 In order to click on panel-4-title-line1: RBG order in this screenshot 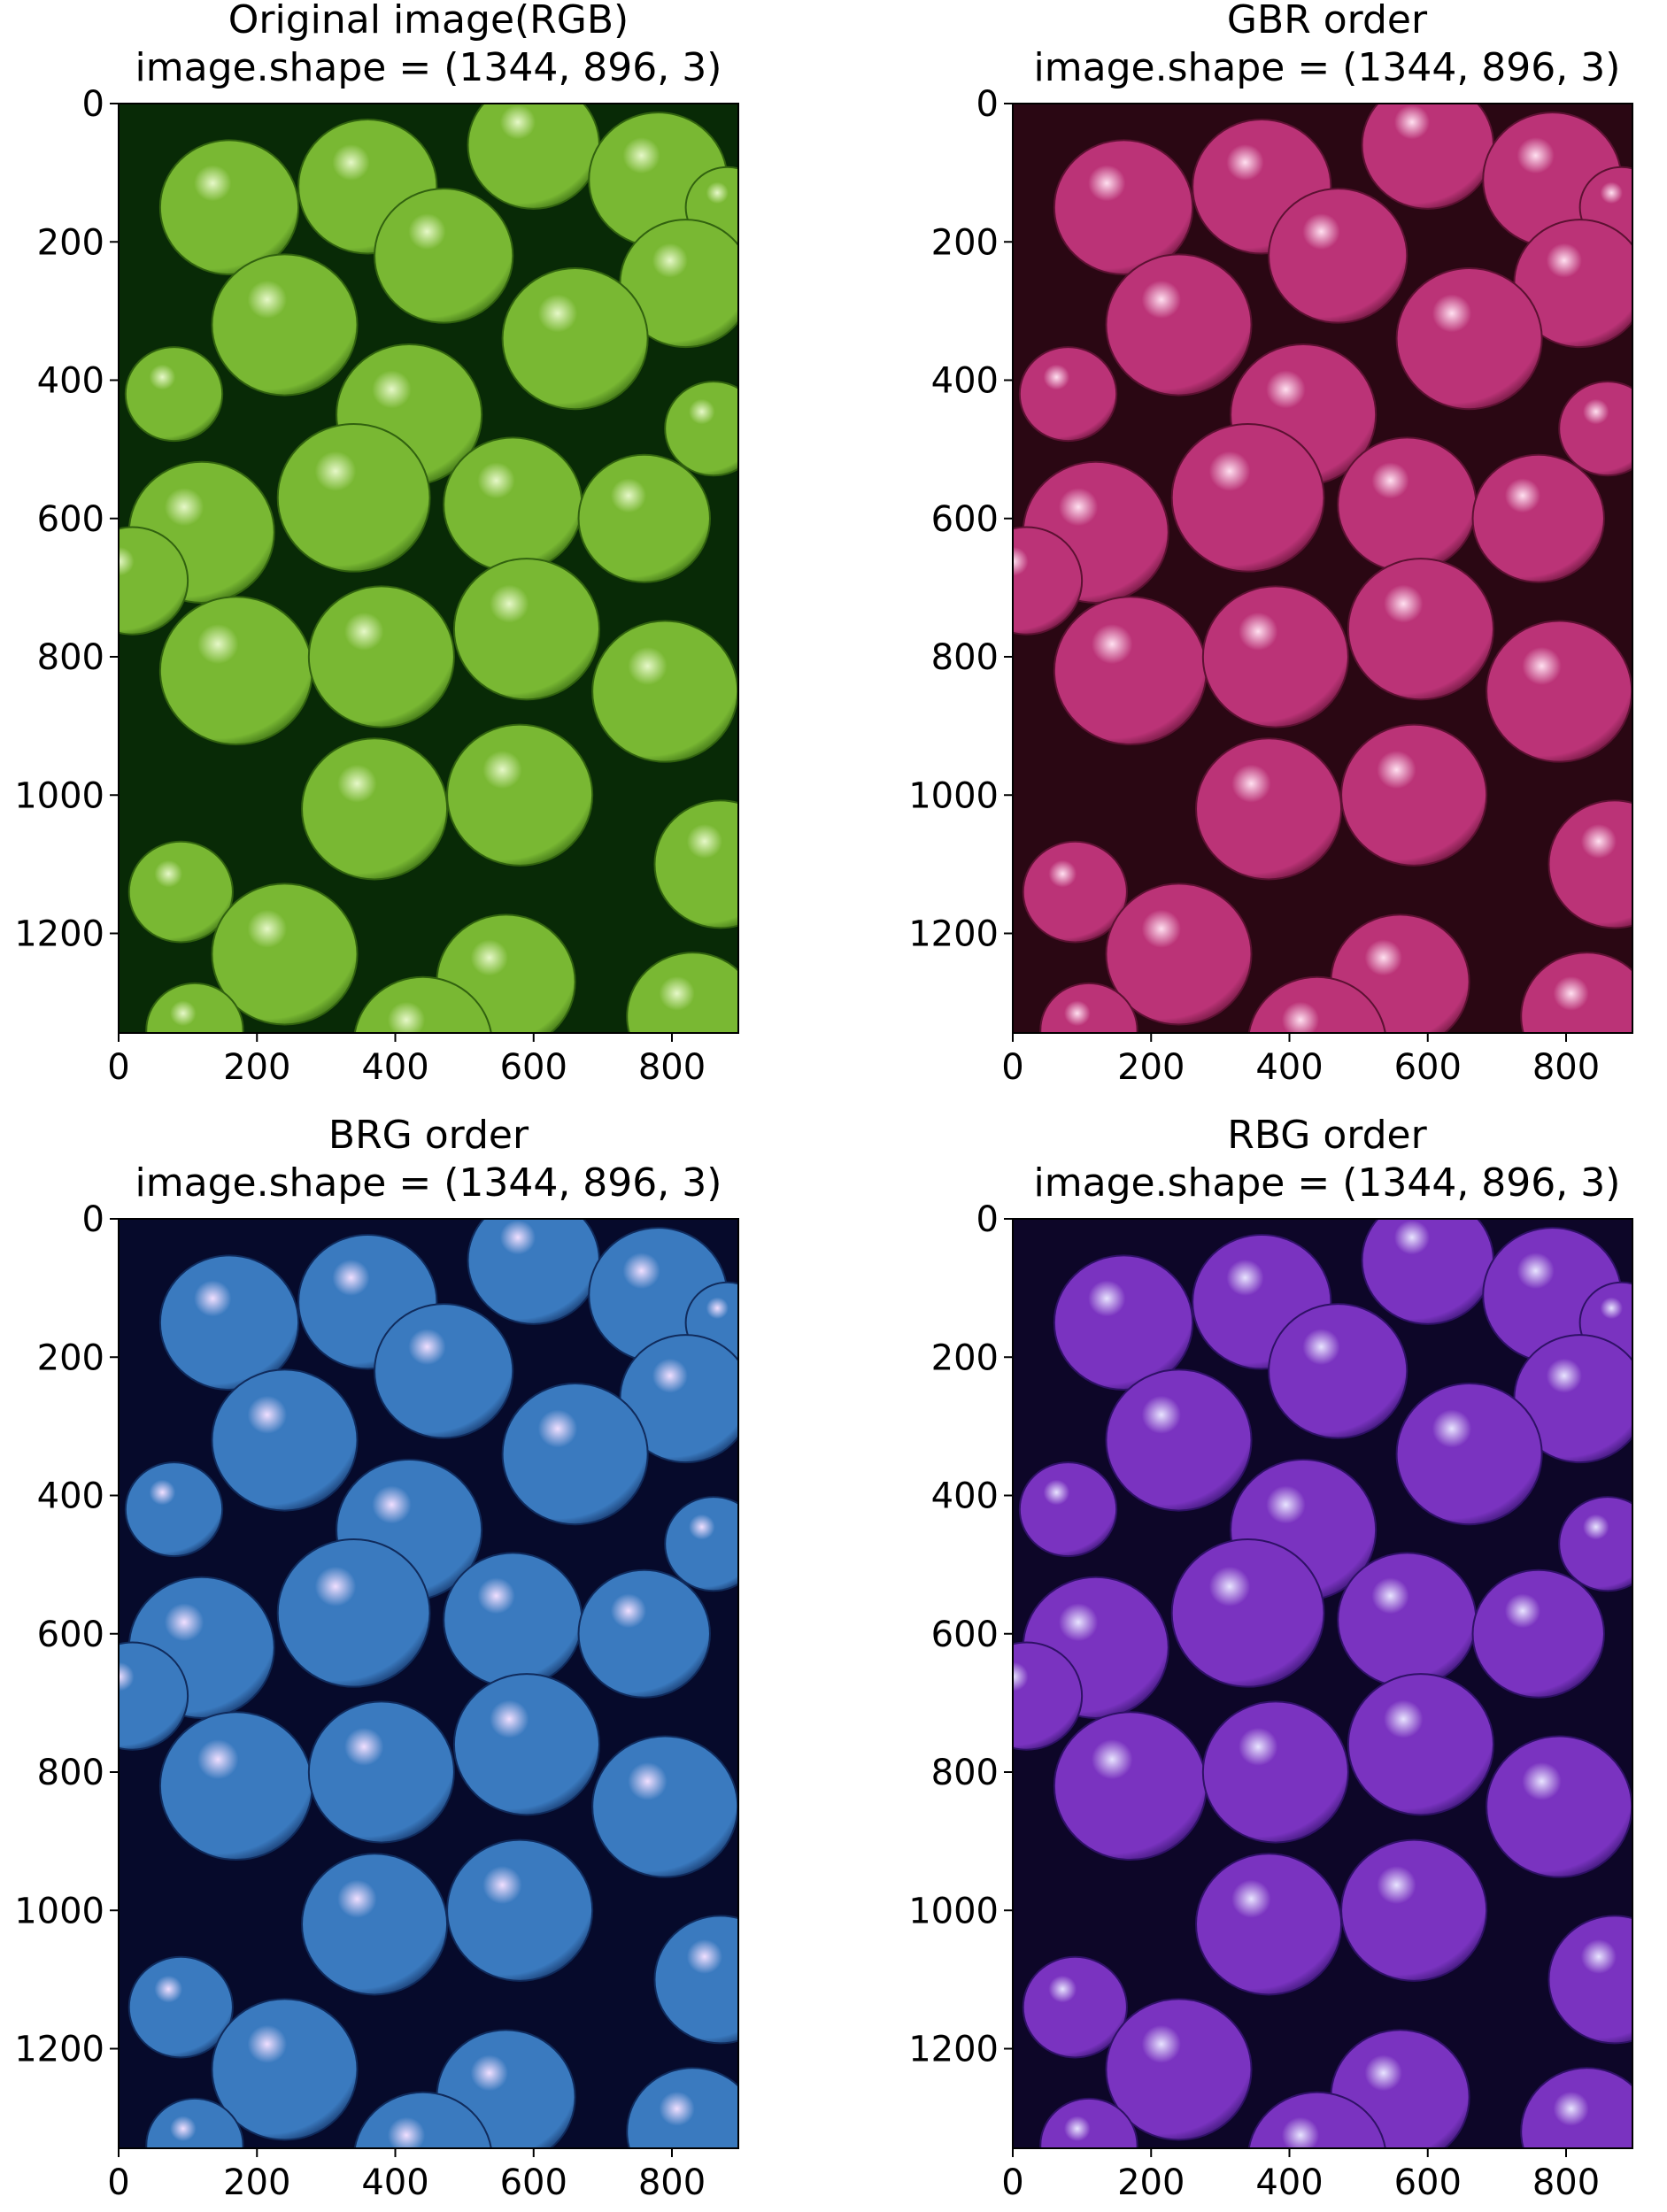, I will do `click(1327, 1135)`.